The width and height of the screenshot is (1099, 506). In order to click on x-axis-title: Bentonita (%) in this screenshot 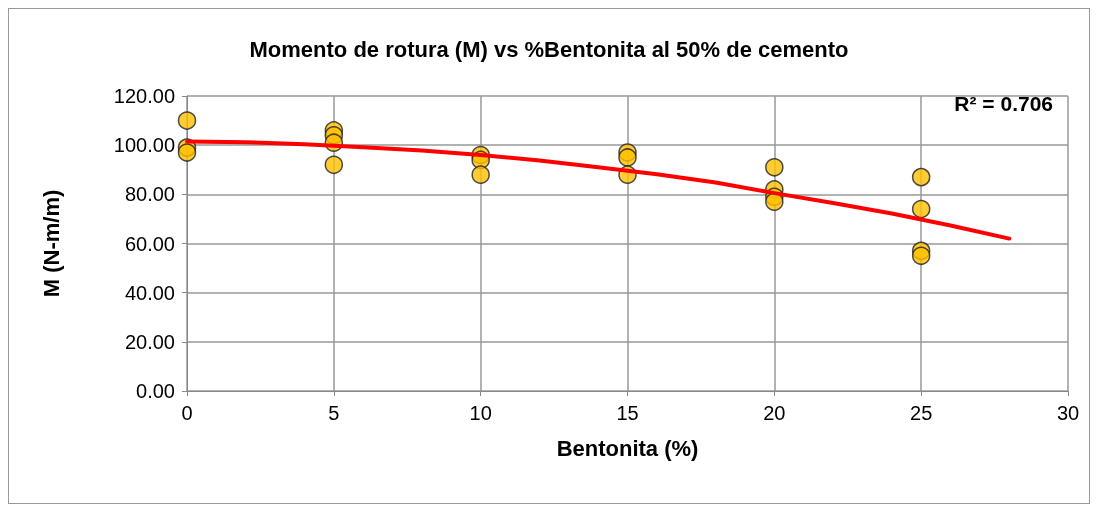, I will do `click(627, 448)`.